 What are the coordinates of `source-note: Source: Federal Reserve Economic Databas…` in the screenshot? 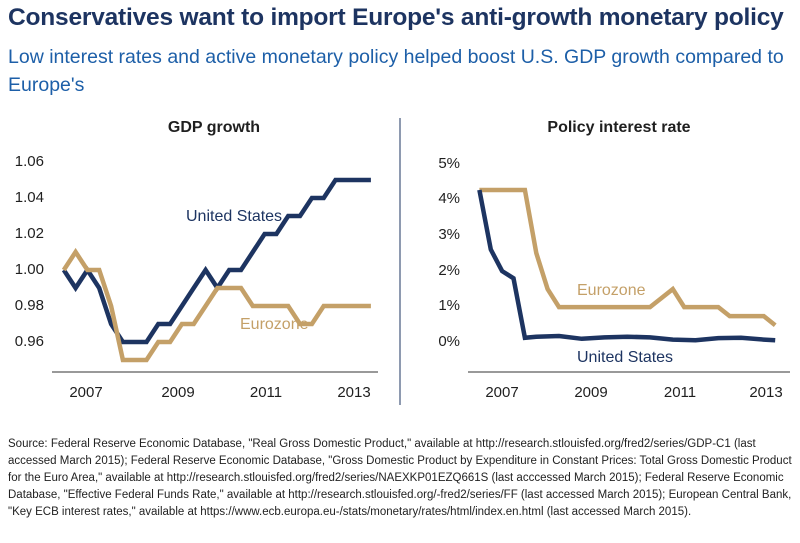 It's located at (400, 478).